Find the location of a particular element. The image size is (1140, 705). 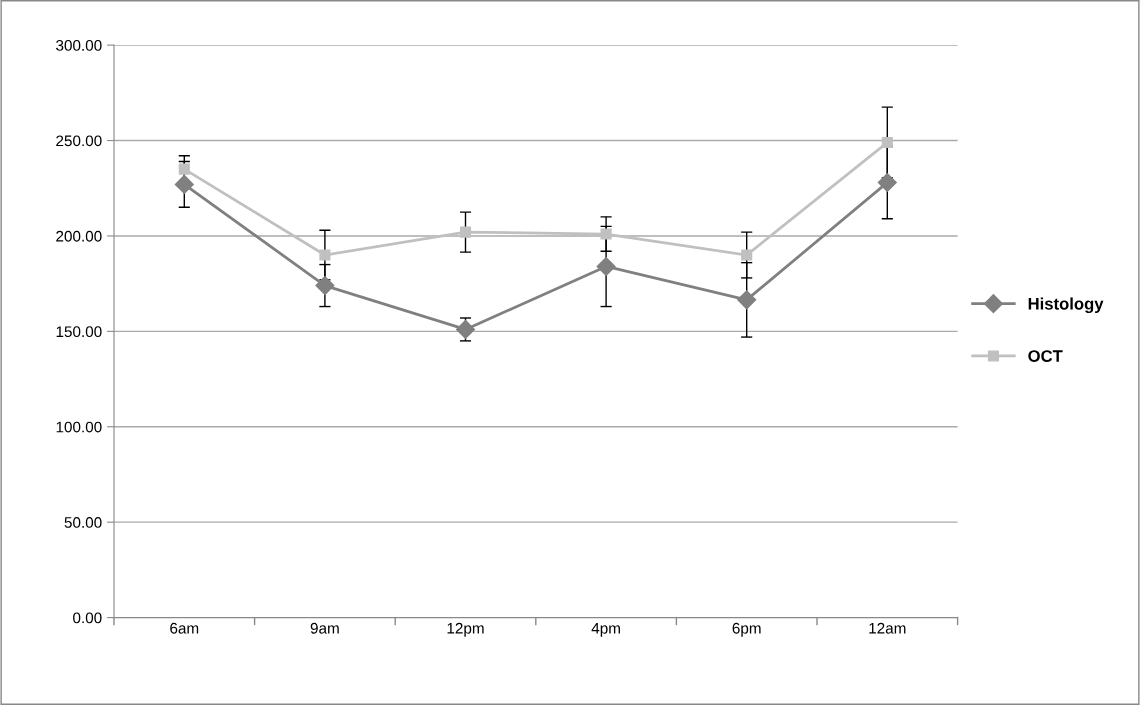

y-tick-label: 50.00 is located at coordinates (83, 522).